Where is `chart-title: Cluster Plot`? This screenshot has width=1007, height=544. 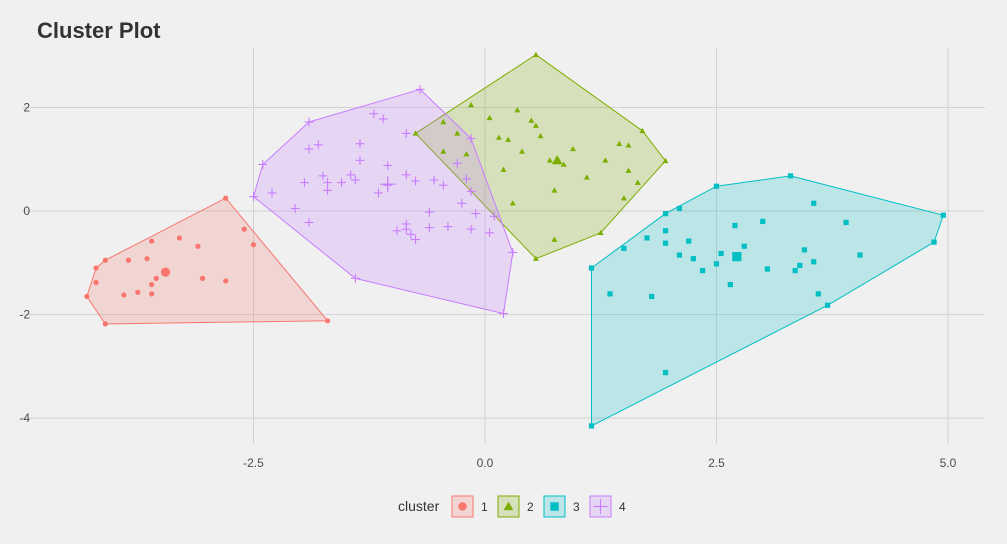
chart-title: Cluster Plot is located at coordinates (99, 30).